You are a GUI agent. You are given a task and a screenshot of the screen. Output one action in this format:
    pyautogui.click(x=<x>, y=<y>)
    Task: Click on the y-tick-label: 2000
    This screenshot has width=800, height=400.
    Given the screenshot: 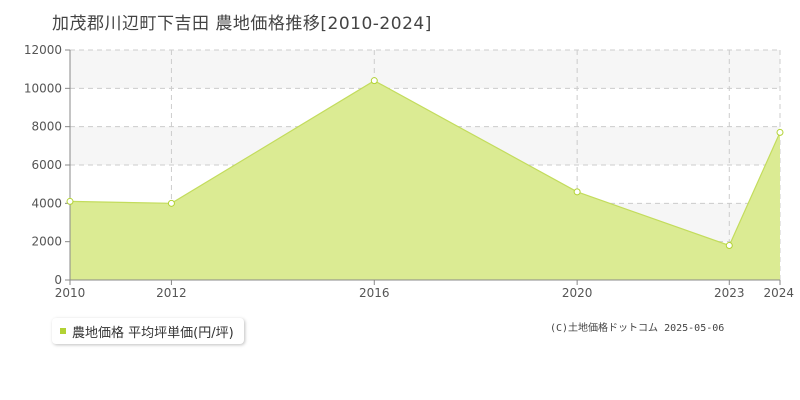 What is the action you would take?
    pyautogui.click(x=46, y=242)
    